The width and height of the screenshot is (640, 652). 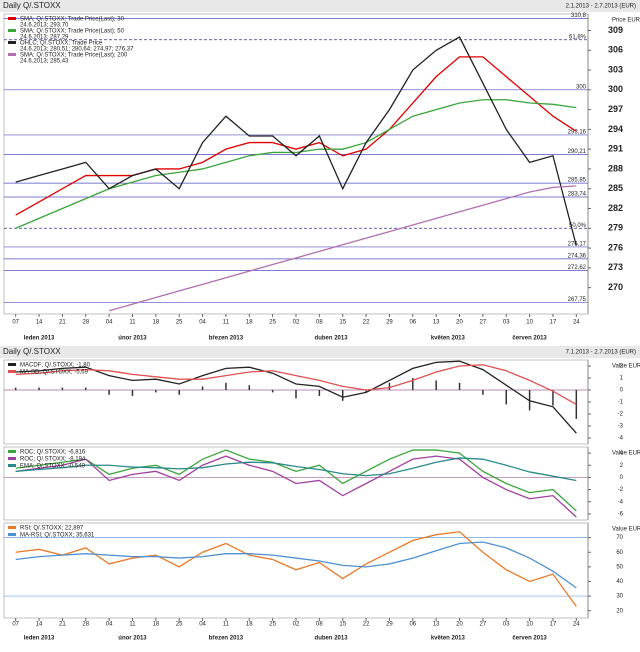 What do you see at coordinates (621, 514) in the screenshot?
I see `y-tick-label: -6` at bounding box center [621, 514].